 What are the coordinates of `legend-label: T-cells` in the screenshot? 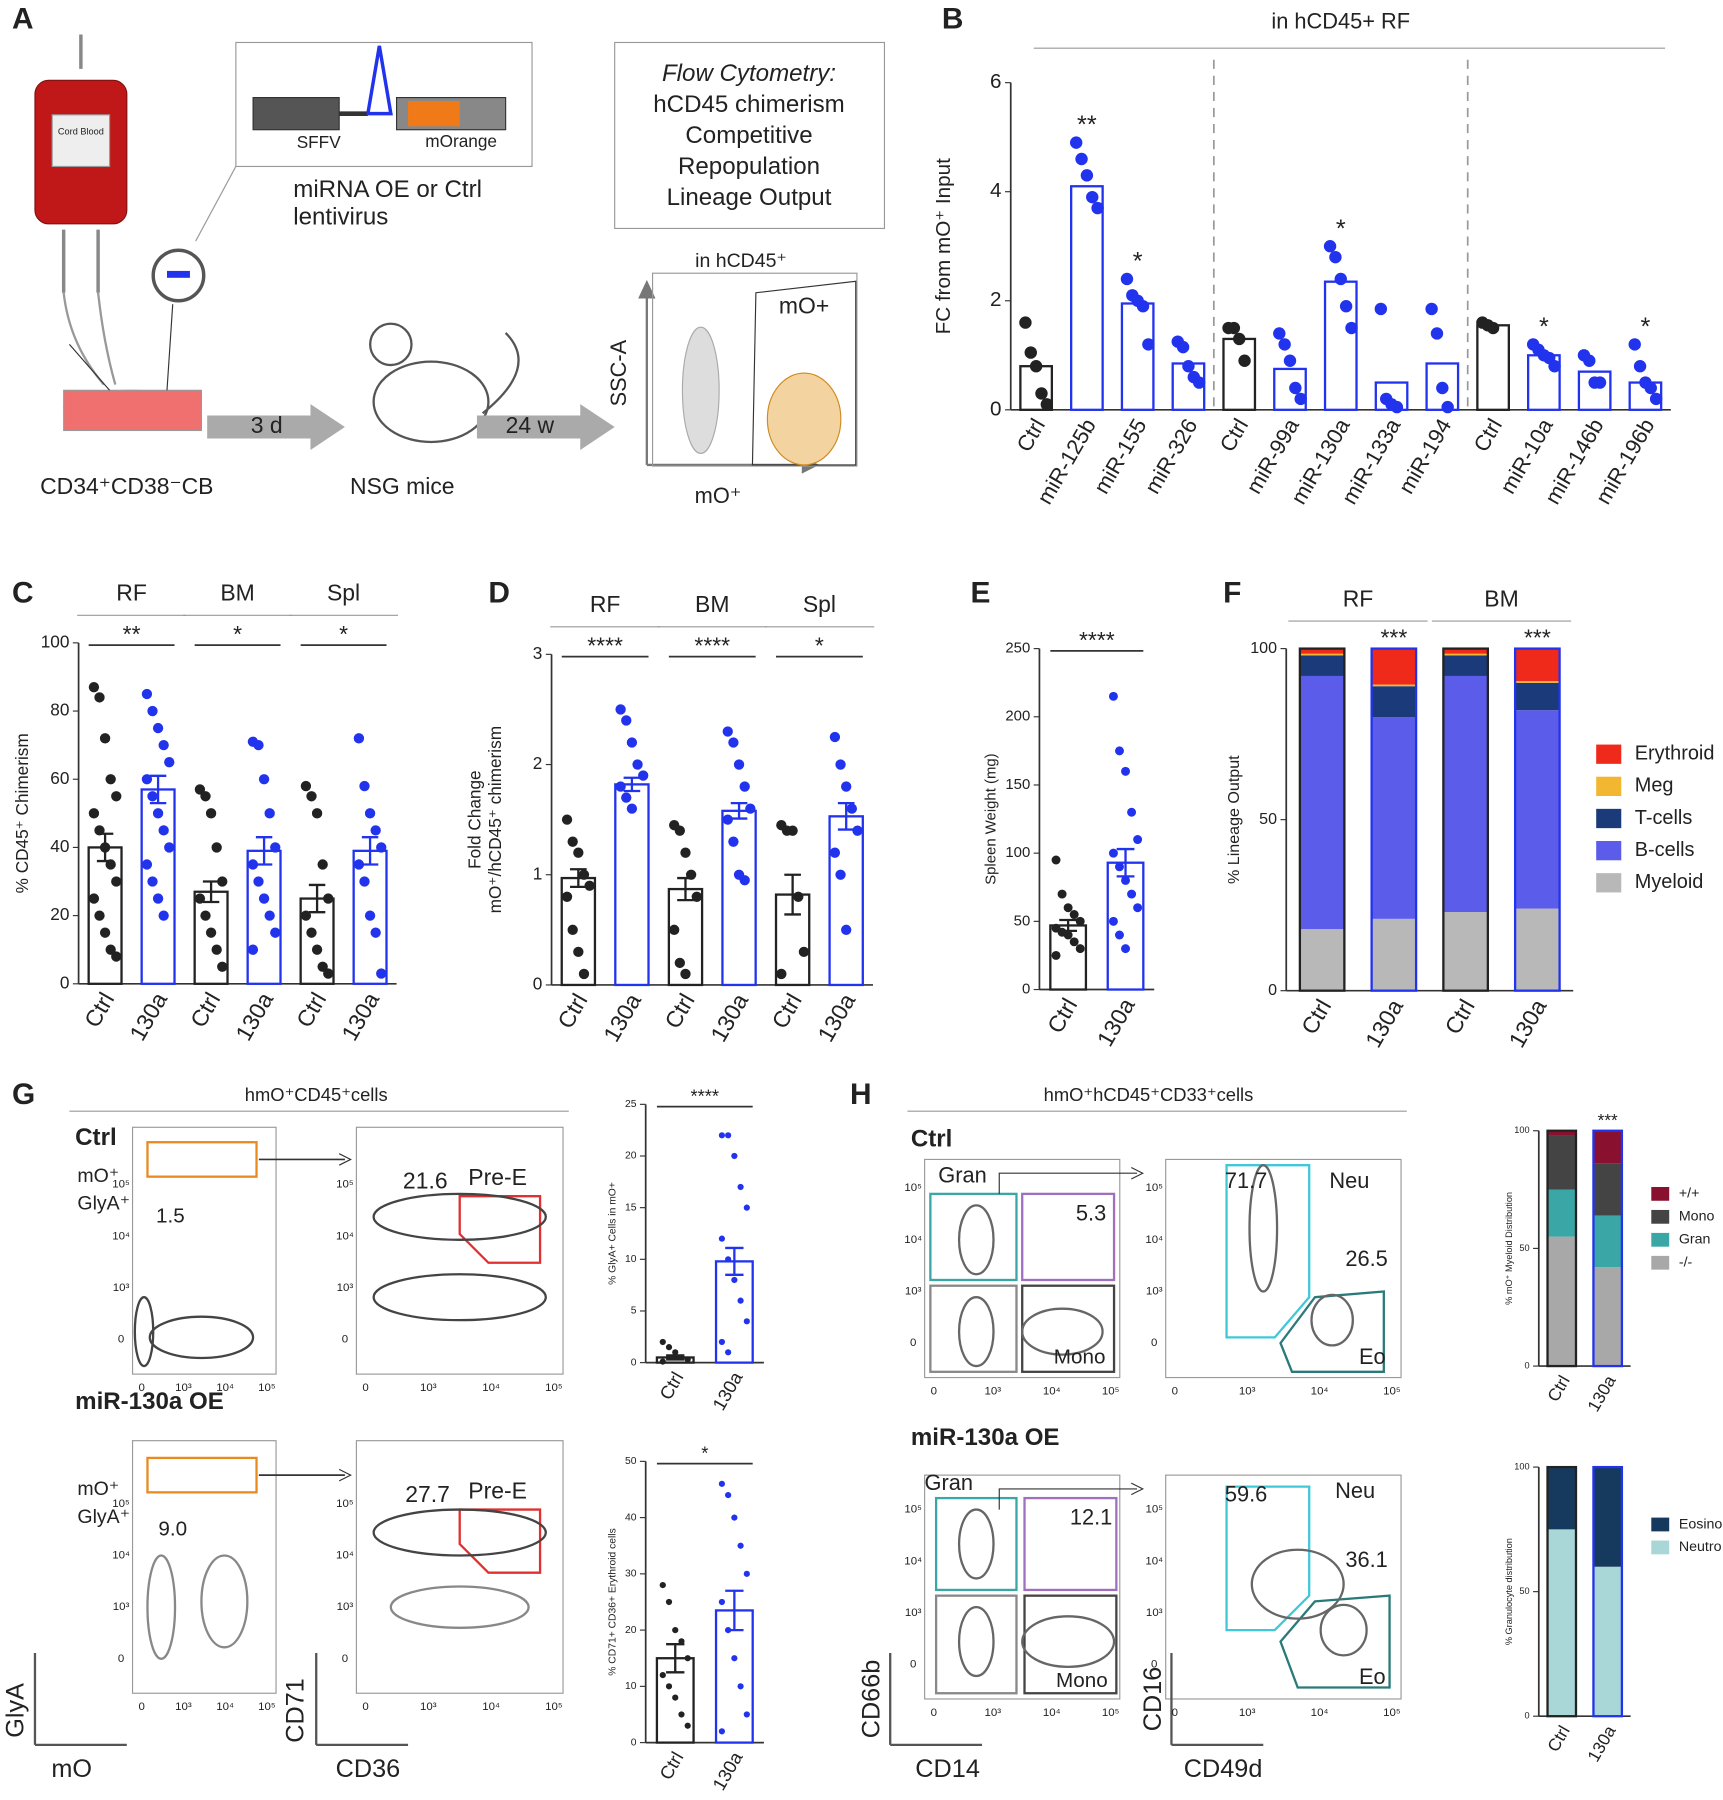 It's located at (1664, 818).